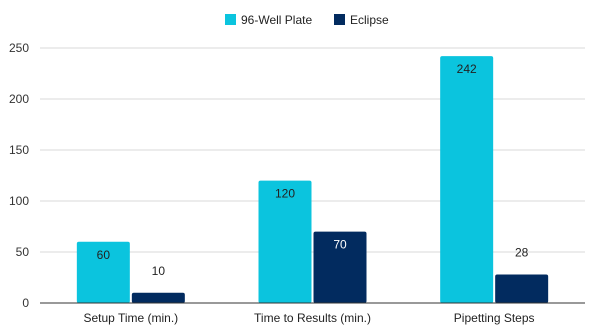 The height and width of the screenshot is (325, 600). What do you see at coordinates (19, 48) in the screenshot?
I see `y-tick-label-250: 250` at bounding box center [19, 48].